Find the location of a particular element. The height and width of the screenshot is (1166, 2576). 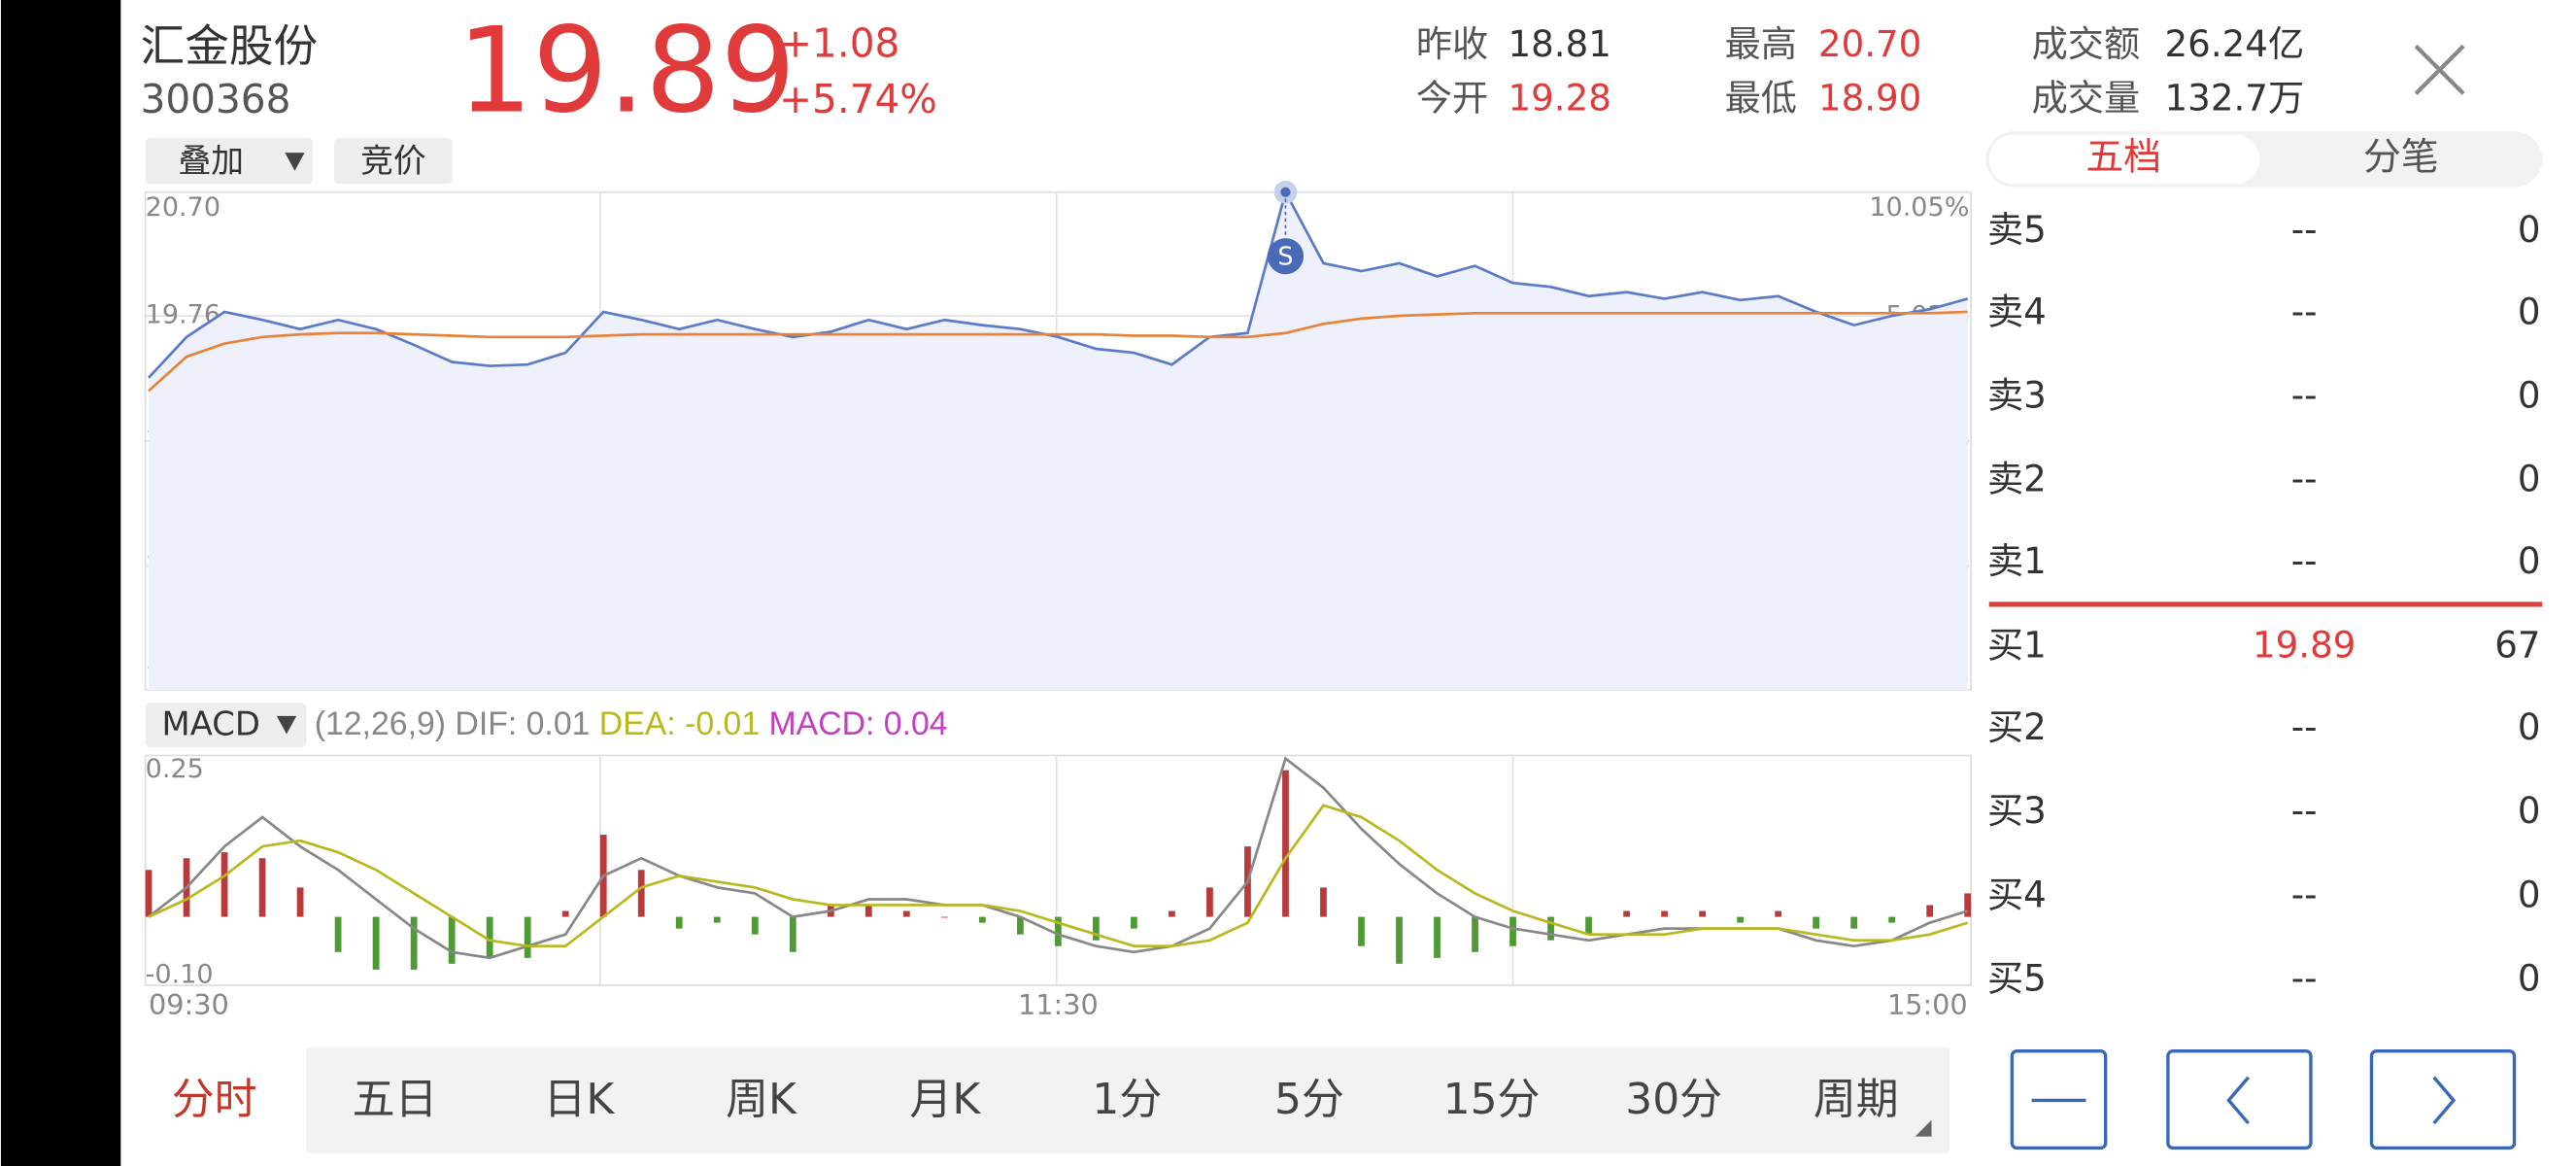

book-label: 卖5 is located at coordinates (2017, 229).